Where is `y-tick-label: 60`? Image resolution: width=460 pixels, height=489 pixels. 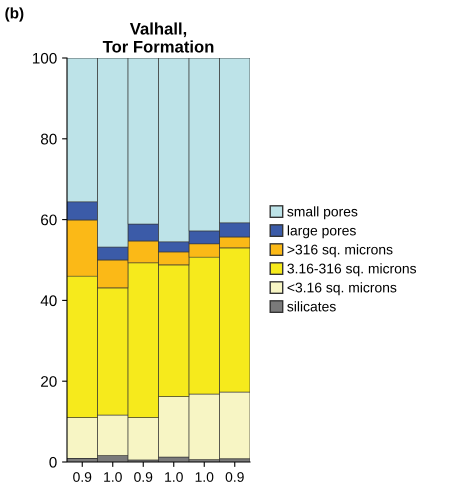 y-tick-label: 60 is located at coordinates (49, 220).